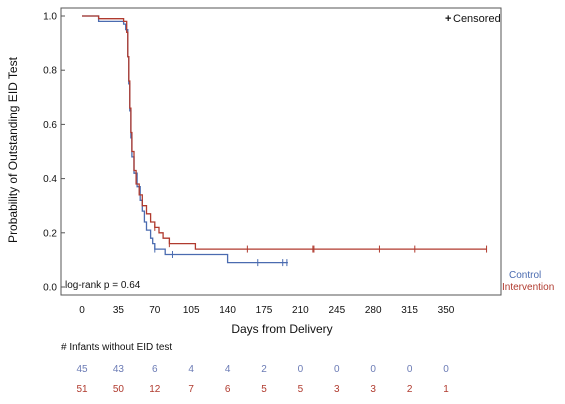  Describe the element at coordinates (300, 310) in the screenshot. I see `x-tick-label: 210` at that location.